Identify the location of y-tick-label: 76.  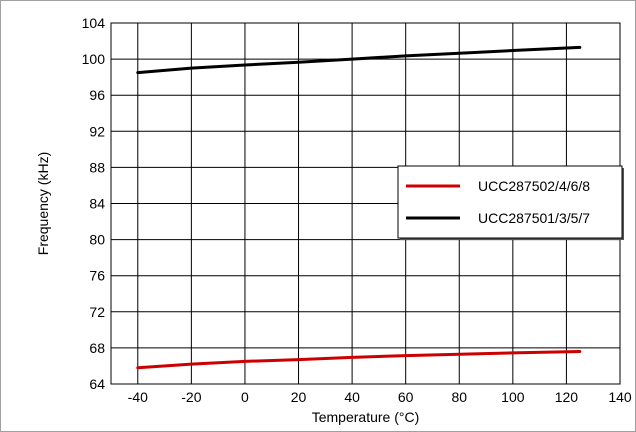
(97, 276).